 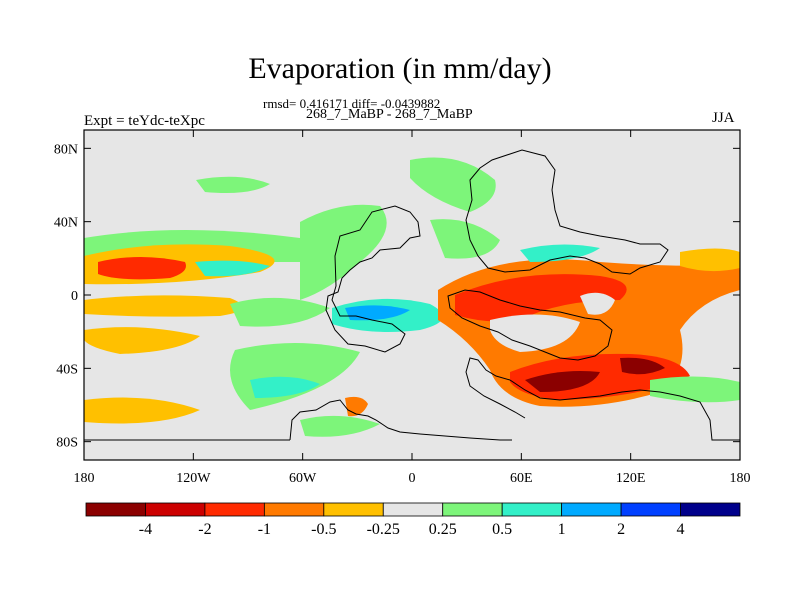 What do you see at coordinates (389, 114) in the screenshot?
I see `experiment-pair-label: 268_7_MaBP - 268_7_MaBP` at bounding box center [389, 114].